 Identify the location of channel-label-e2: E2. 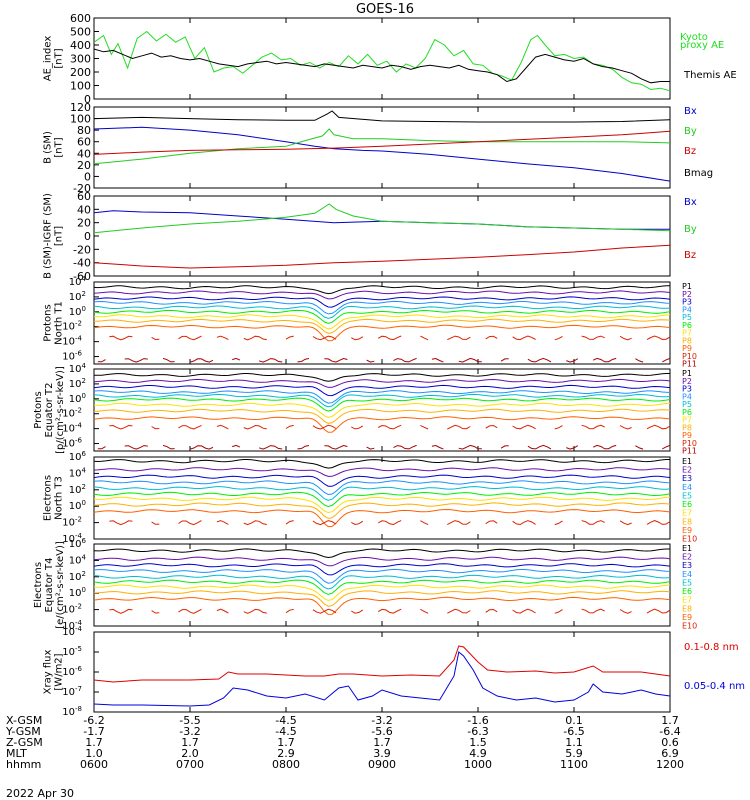
(687, 470).